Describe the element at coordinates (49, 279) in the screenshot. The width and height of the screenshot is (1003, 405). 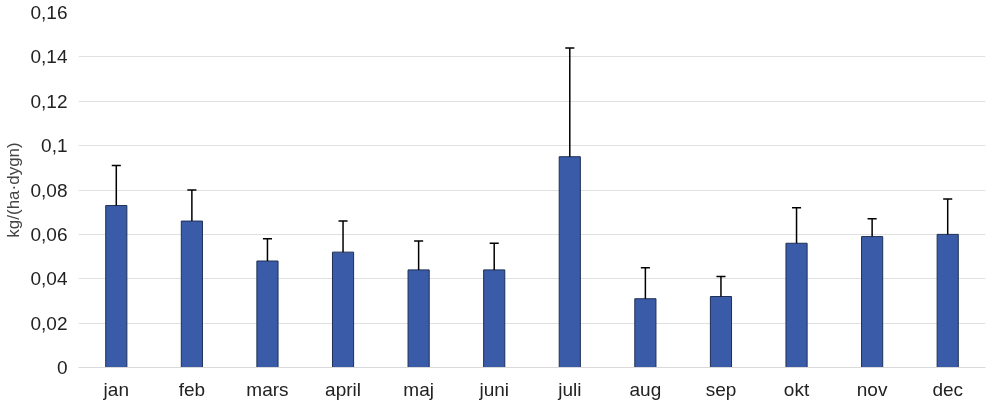
I see `y-tick-label: 0,04` at that location.